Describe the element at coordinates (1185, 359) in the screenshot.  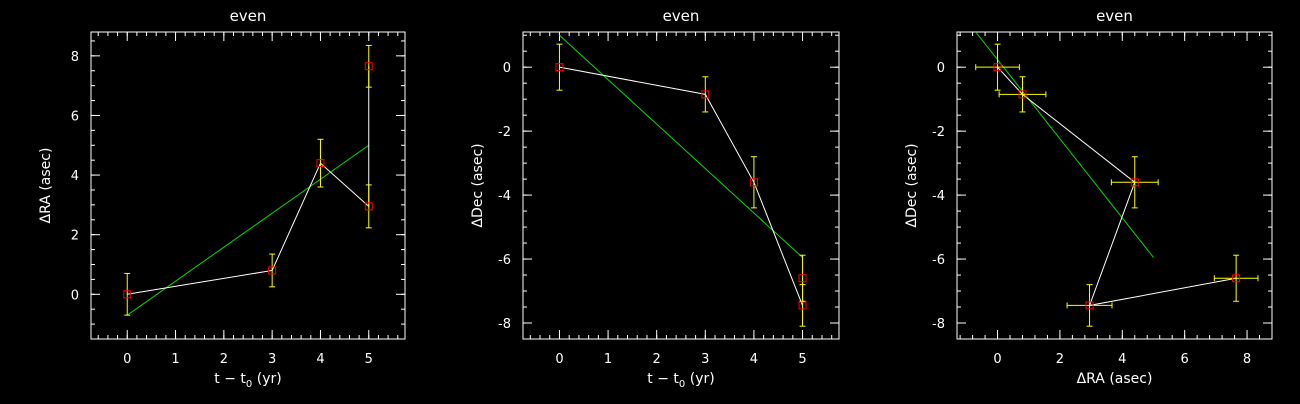
I see `x-tick-label: 6` at that location.